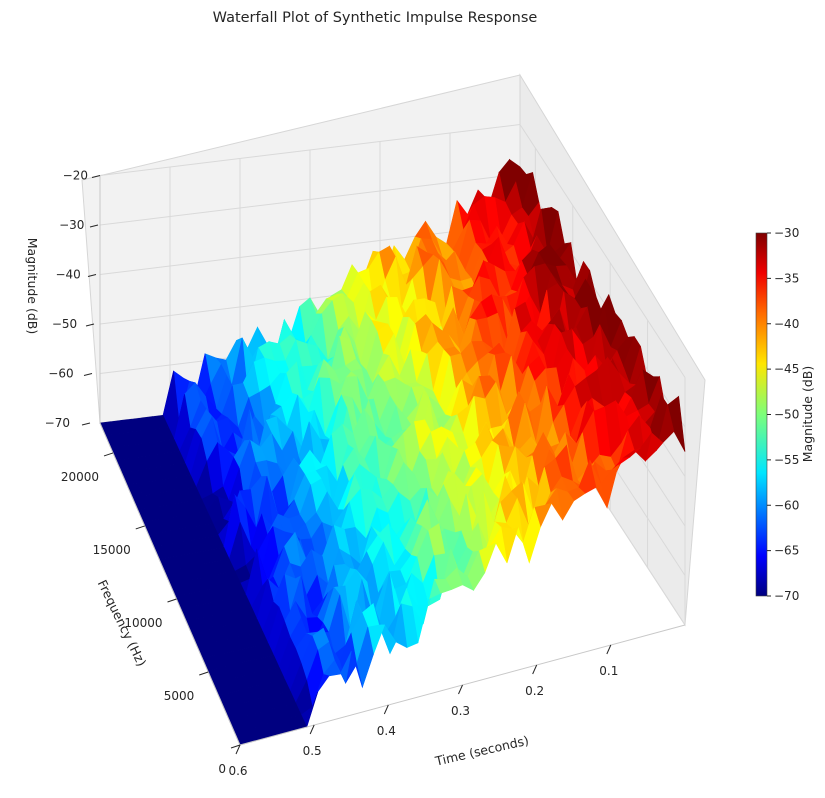 The image size is (825, 798). I want to click on z-tick-label: −50, so click(64, 324).